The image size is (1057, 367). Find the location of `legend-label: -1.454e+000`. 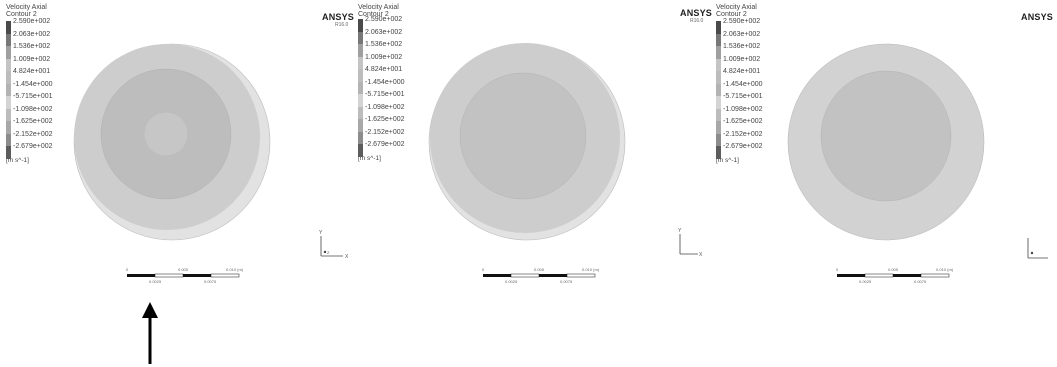

legend-label: -1.454e+000 is located at coordinates (33, 84).